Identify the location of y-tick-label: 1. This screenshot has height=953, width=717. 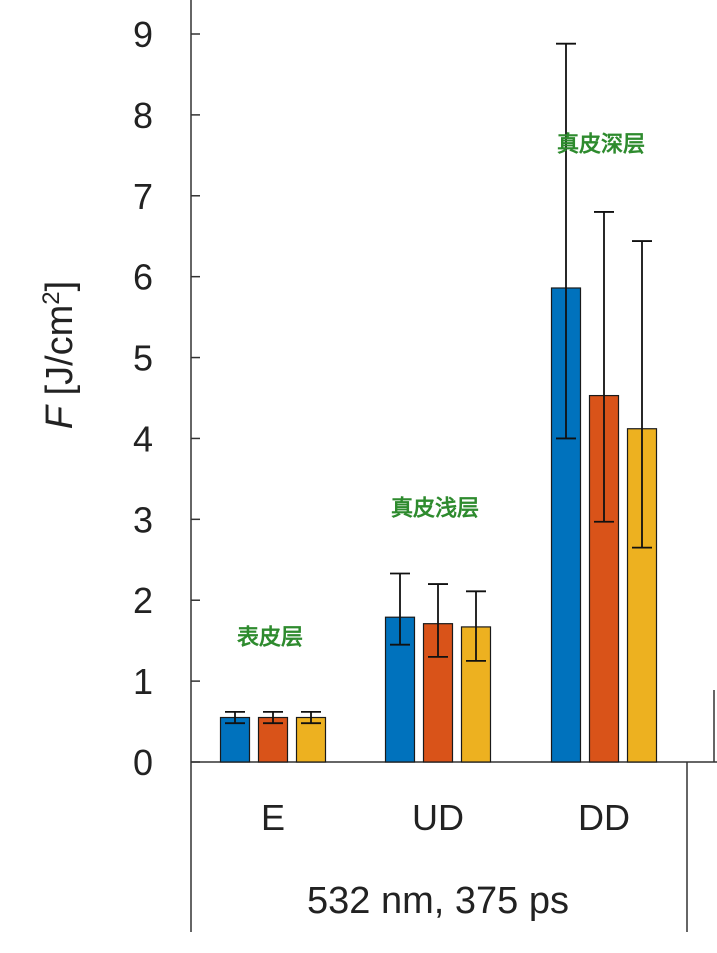
(143, 681).